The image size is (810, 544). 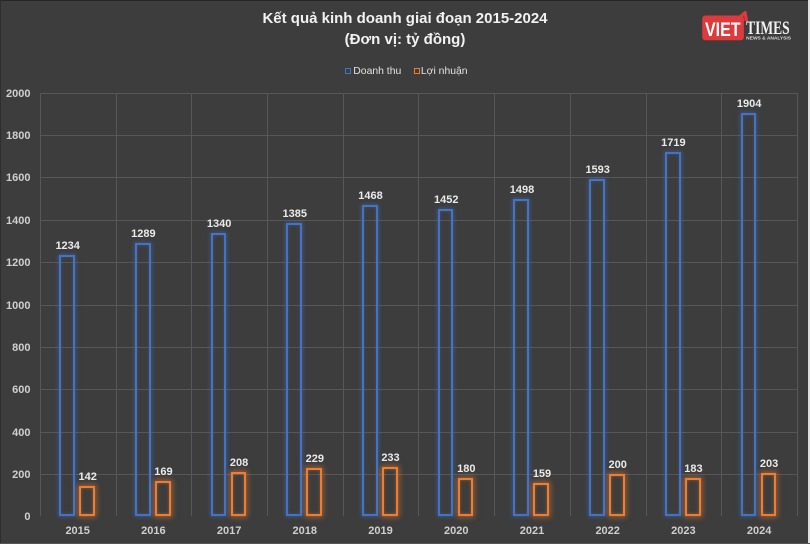 I want to click on svg-text: NEWS & ANALYSIS, so click(x=768, y=37).